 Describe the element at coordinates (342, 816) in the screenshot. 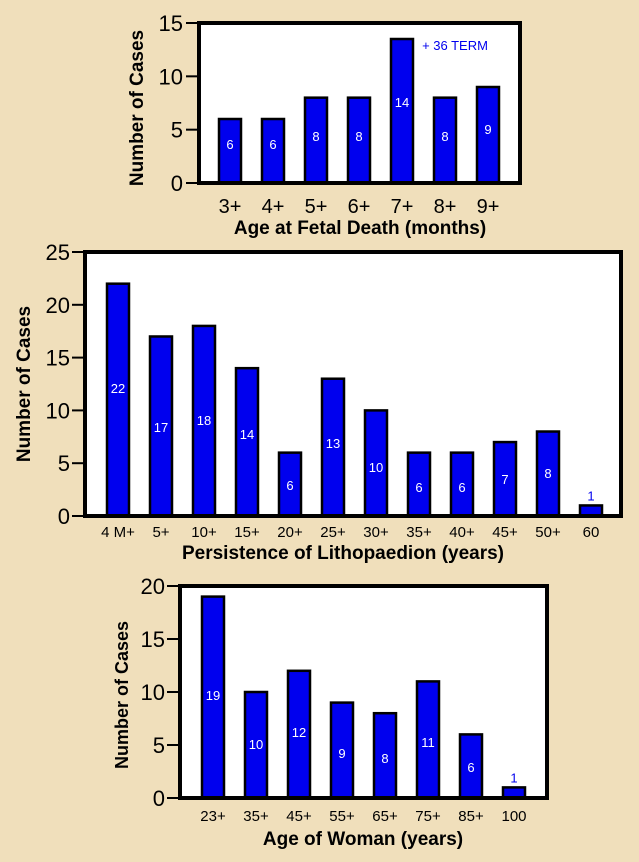

I see `x-tick-label: 55+` at that location.